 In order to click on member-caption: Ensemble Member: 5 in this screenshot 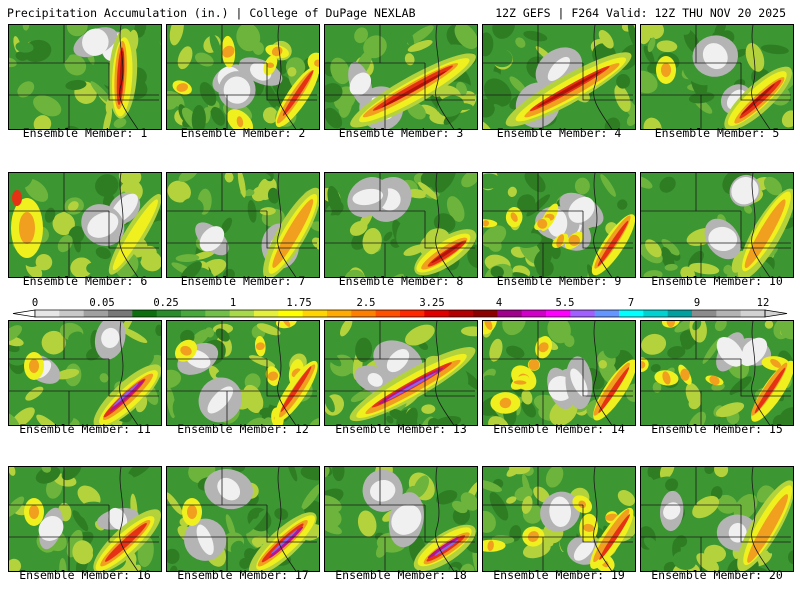, I will do `click(717, 133)`.